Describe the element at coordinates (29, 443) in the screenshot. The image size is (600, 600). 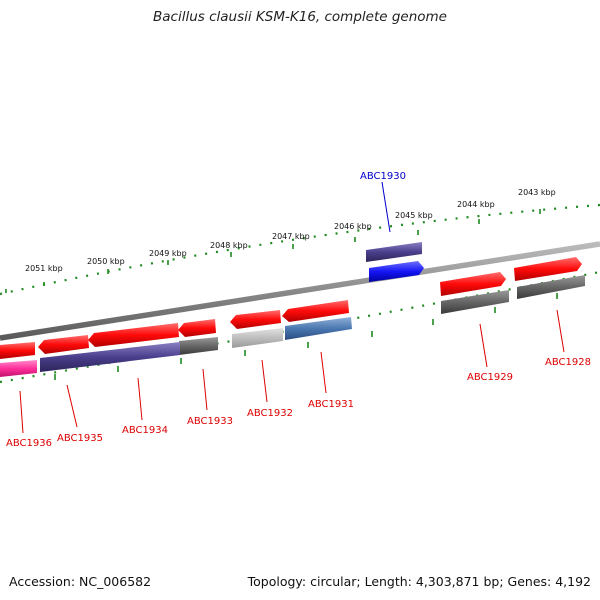
I see `gene-label-abc1936: ABC1936` at that location.